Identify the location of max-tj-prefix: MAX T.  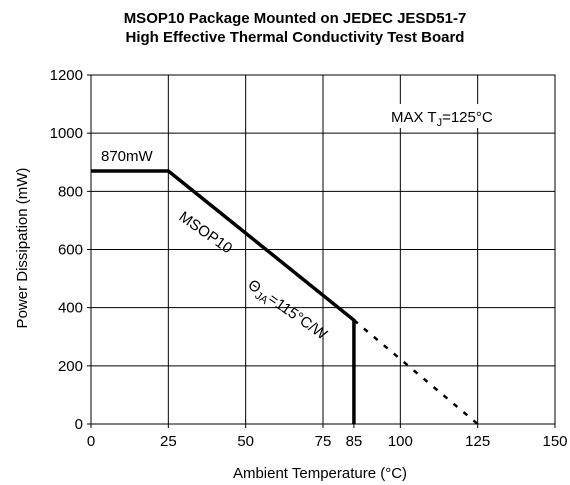
(414, 117).